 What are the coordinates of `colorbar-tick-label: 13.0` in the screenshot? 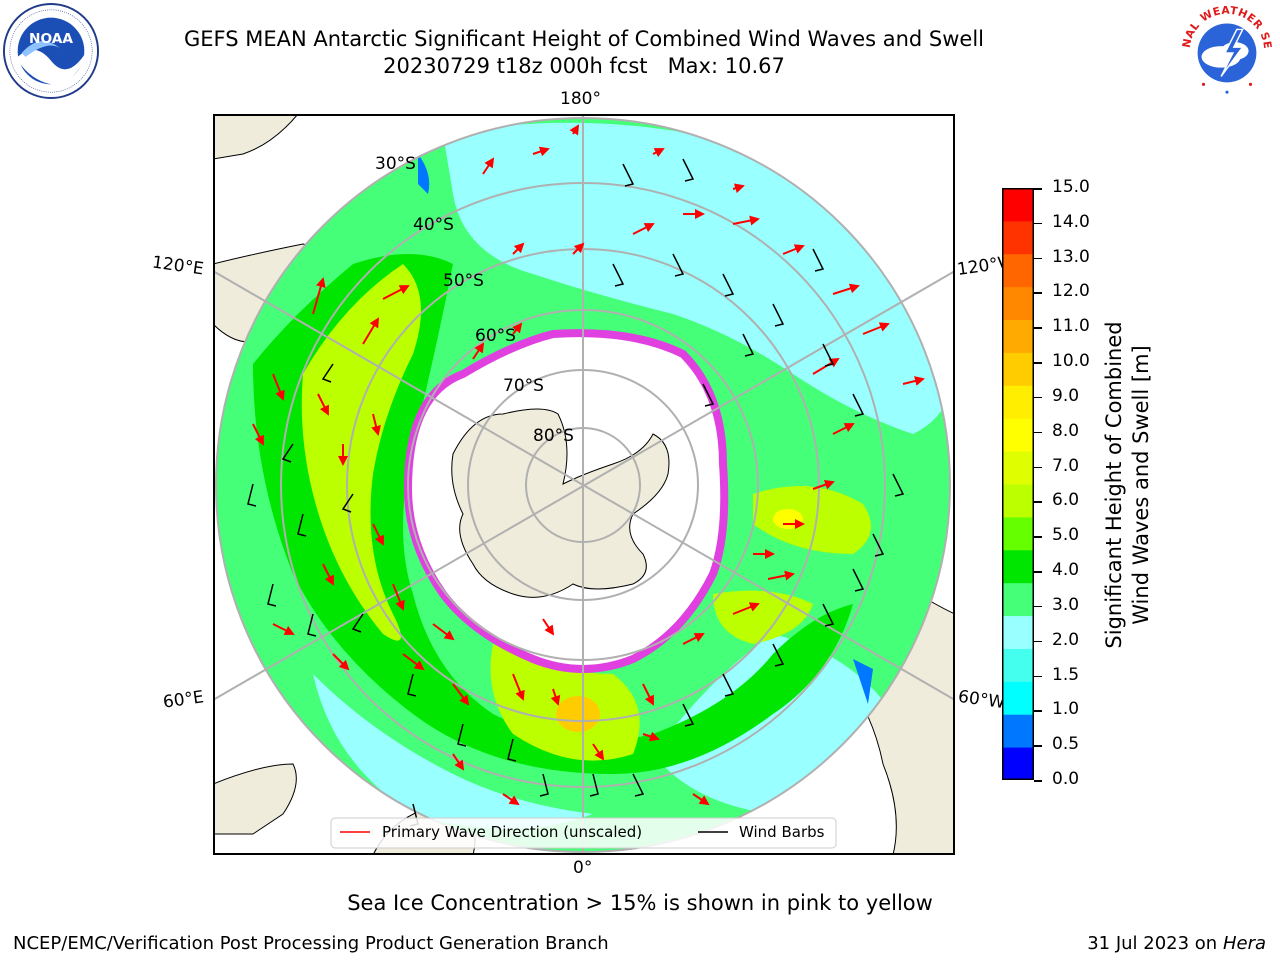 It's located at (1071, 256).